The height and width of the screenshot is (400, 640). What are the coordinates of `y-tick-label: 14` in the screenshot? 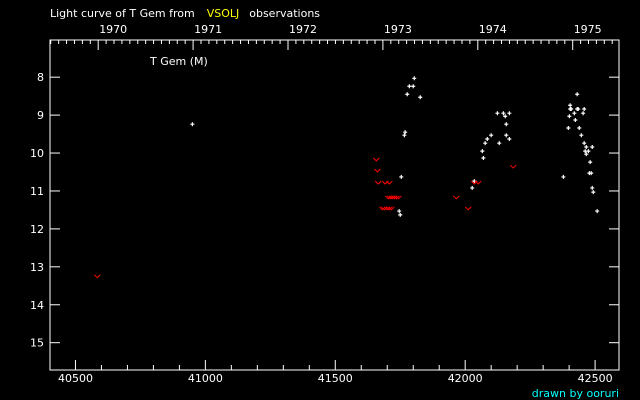 It's located at (37, 305).